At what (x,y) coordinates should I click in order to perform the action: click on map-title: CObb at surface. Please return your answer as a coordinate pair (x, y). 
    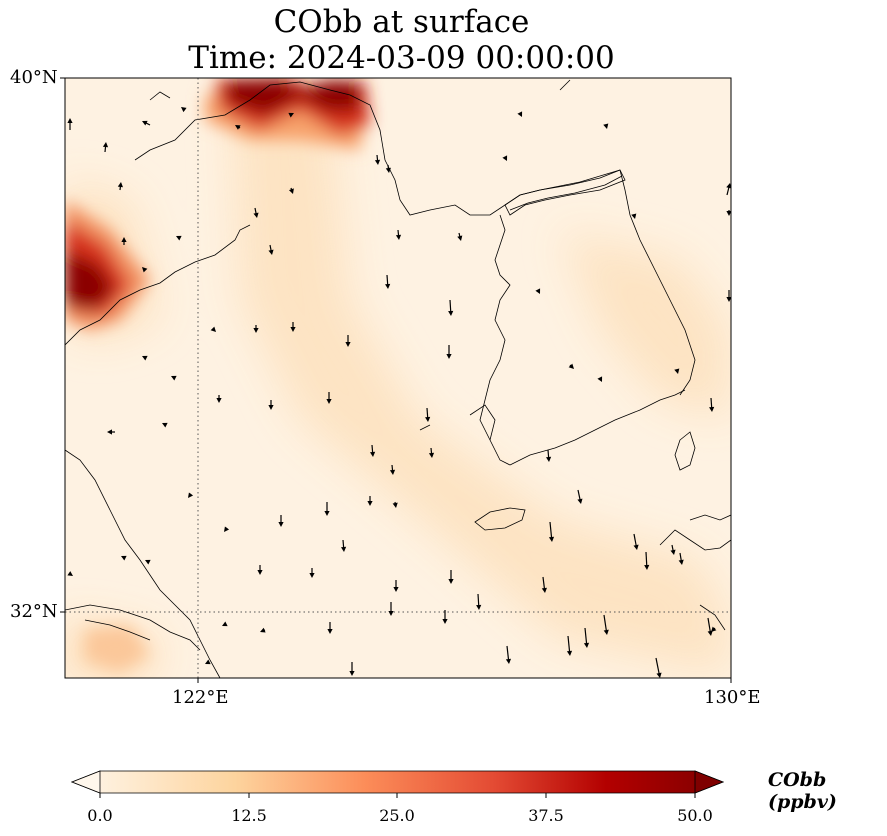
    Looking at the image, I should click on (401, 22).